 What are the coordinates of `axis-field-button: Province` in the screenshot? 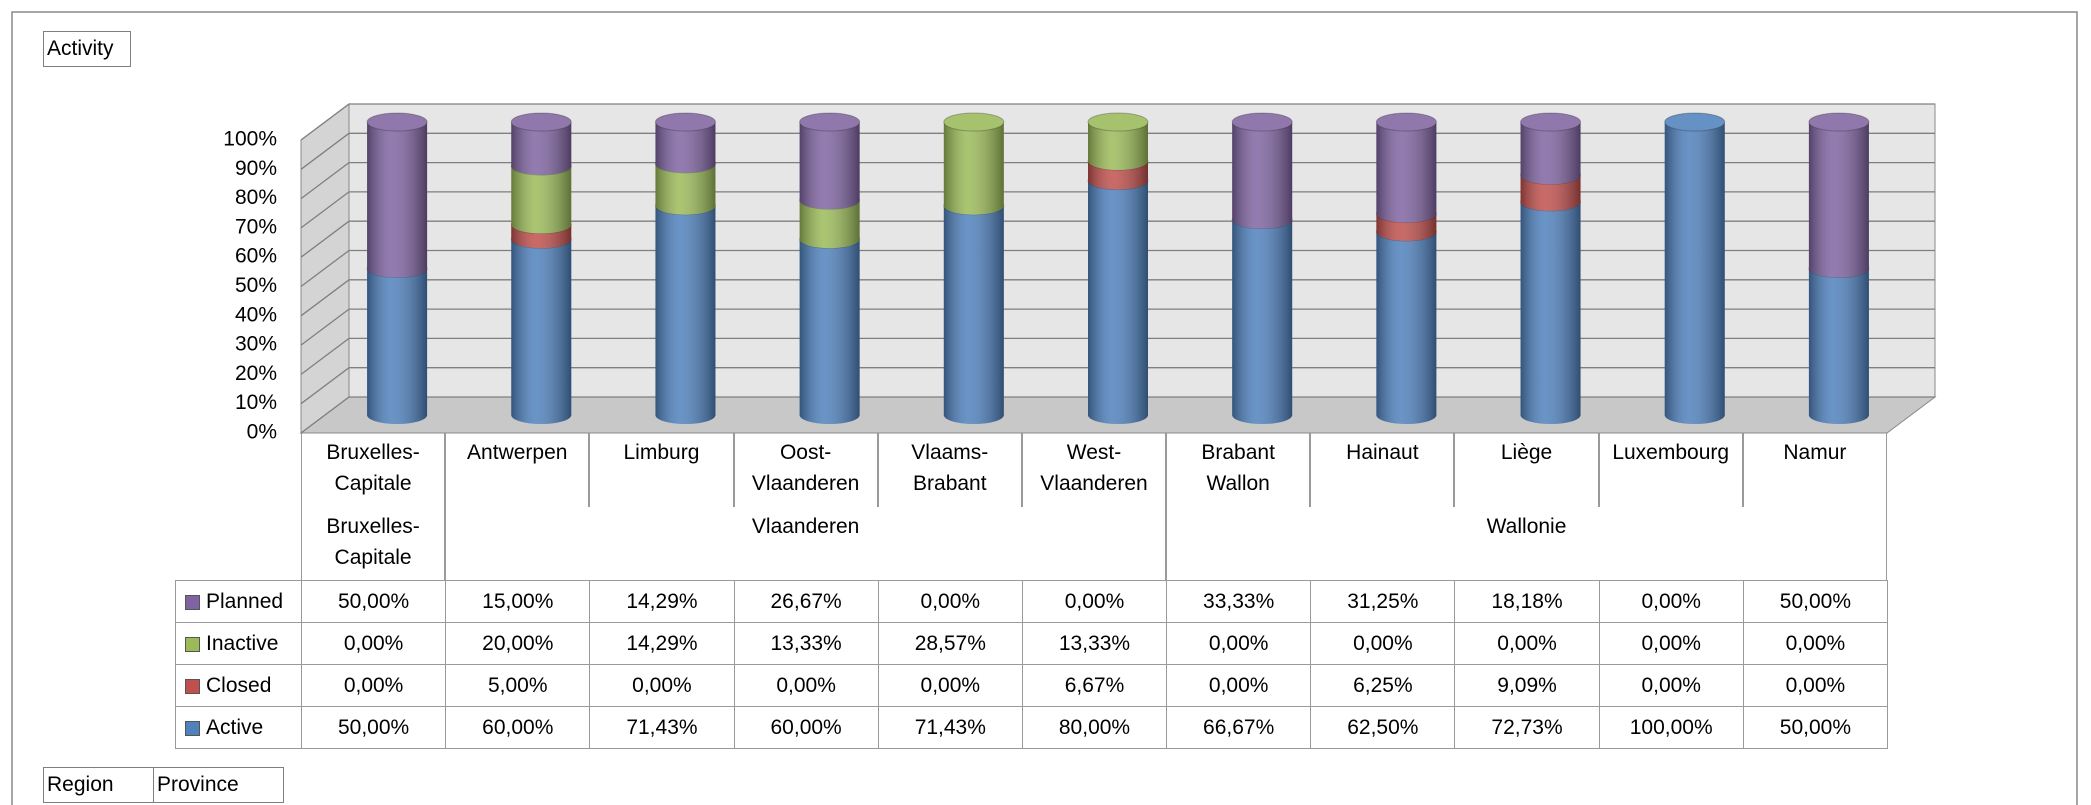 It's located at (218, 785).